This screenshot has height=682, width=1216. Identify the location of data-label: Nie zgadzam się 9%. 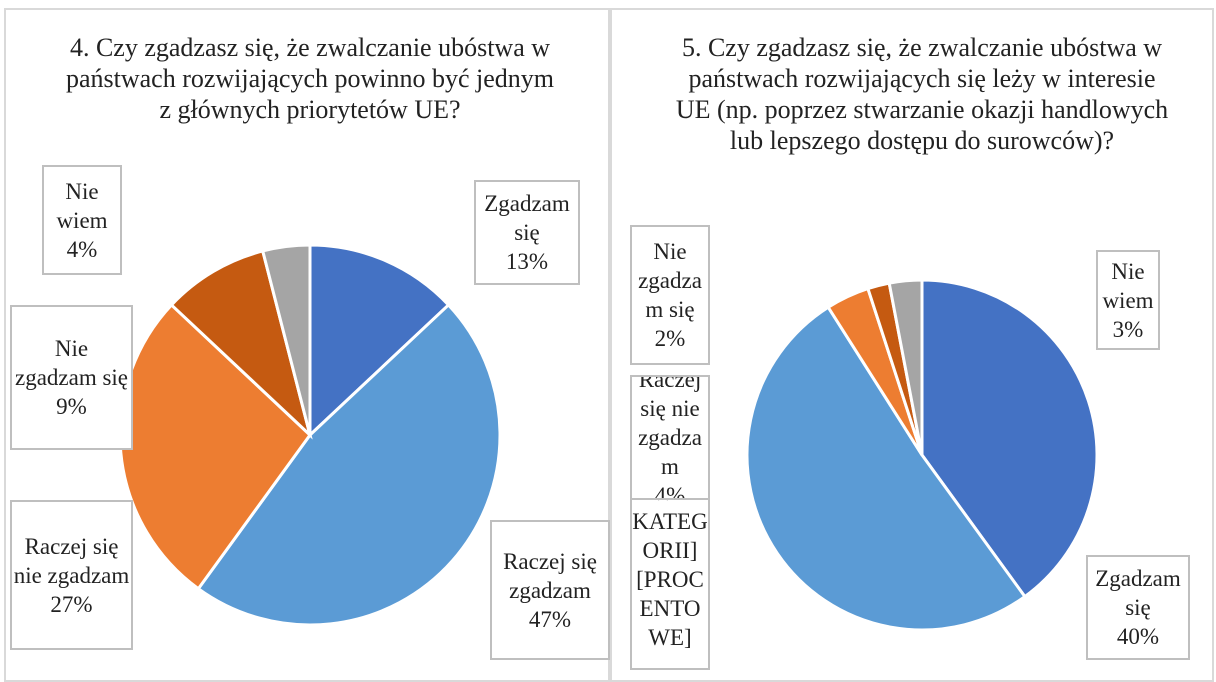
(71, 377).